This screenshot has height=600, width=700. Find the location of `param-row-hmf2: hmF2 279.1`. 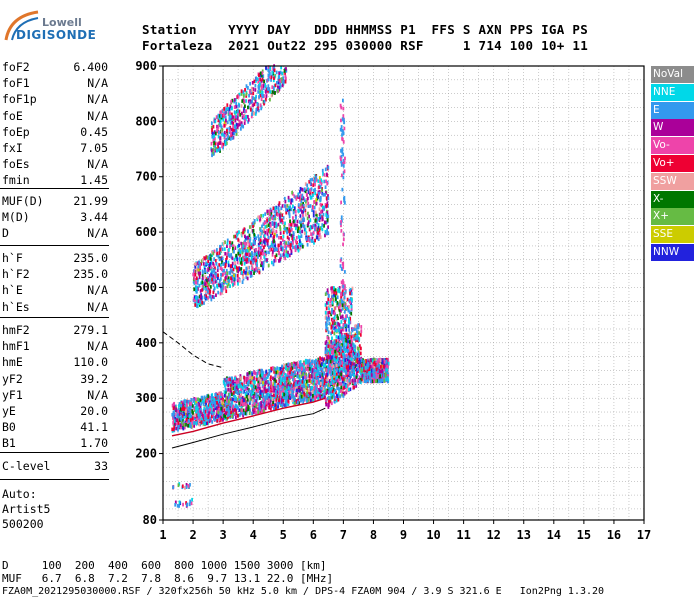

param-row-hmf2: hmF2 279.1 is located at coordinates (55, 331).